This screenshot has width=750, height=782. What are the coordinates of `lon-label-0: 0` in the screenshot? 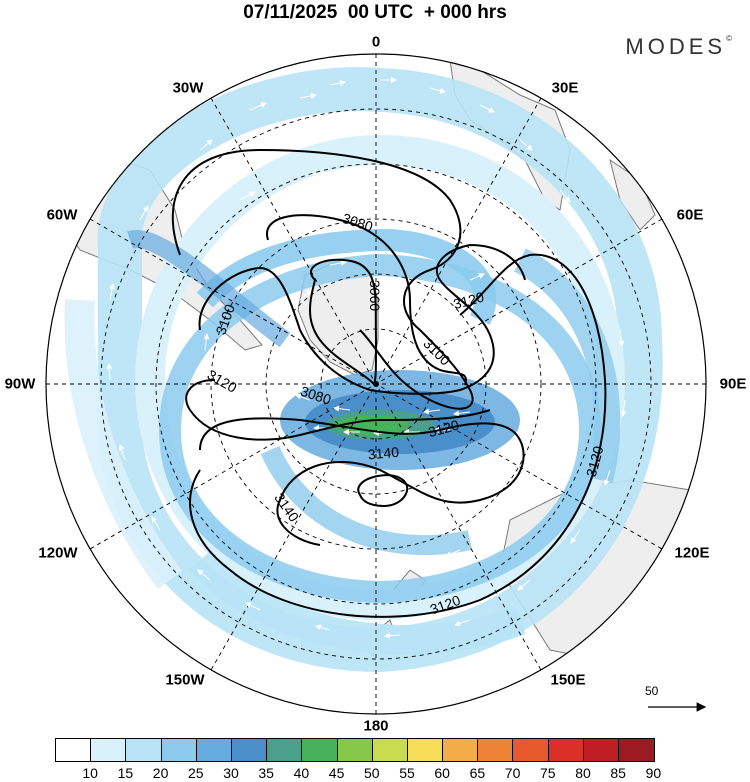 It's located at (376, 42).